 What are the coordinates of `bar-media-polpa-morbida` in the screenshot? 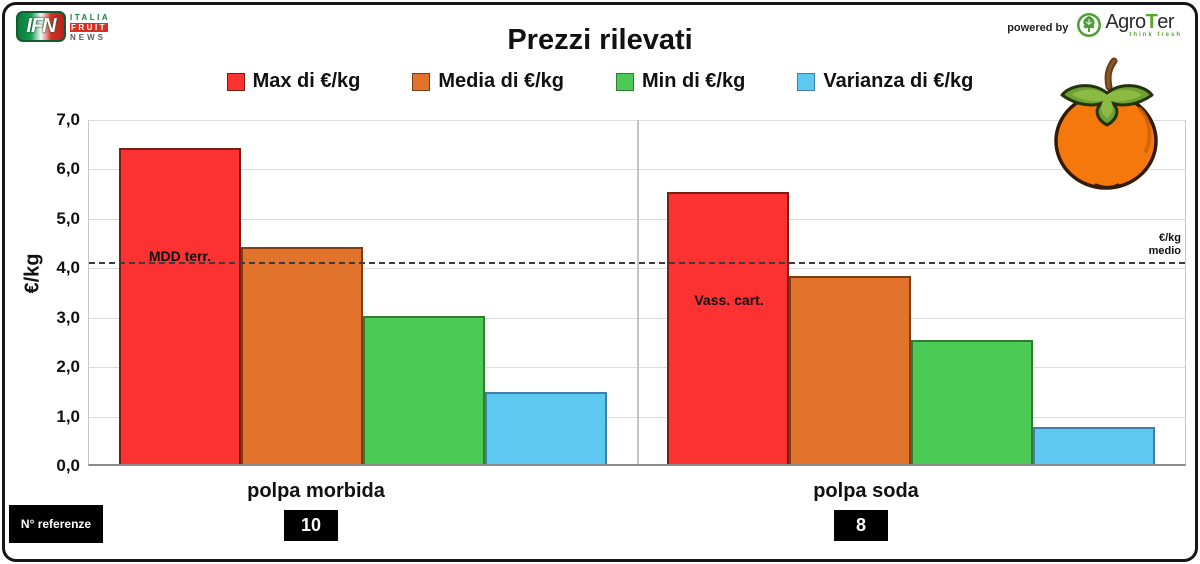 It's located at (302, 355).